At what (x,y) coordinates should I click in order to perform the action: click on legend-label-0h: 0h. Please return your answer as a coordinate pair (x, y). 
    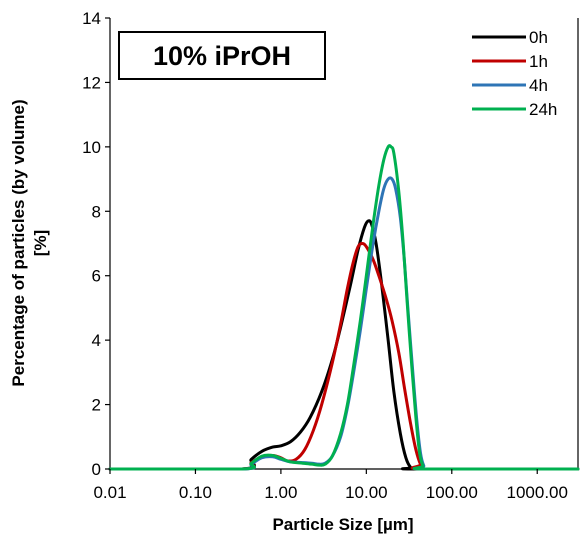
    Looking at the image, I should click on (538, 37).